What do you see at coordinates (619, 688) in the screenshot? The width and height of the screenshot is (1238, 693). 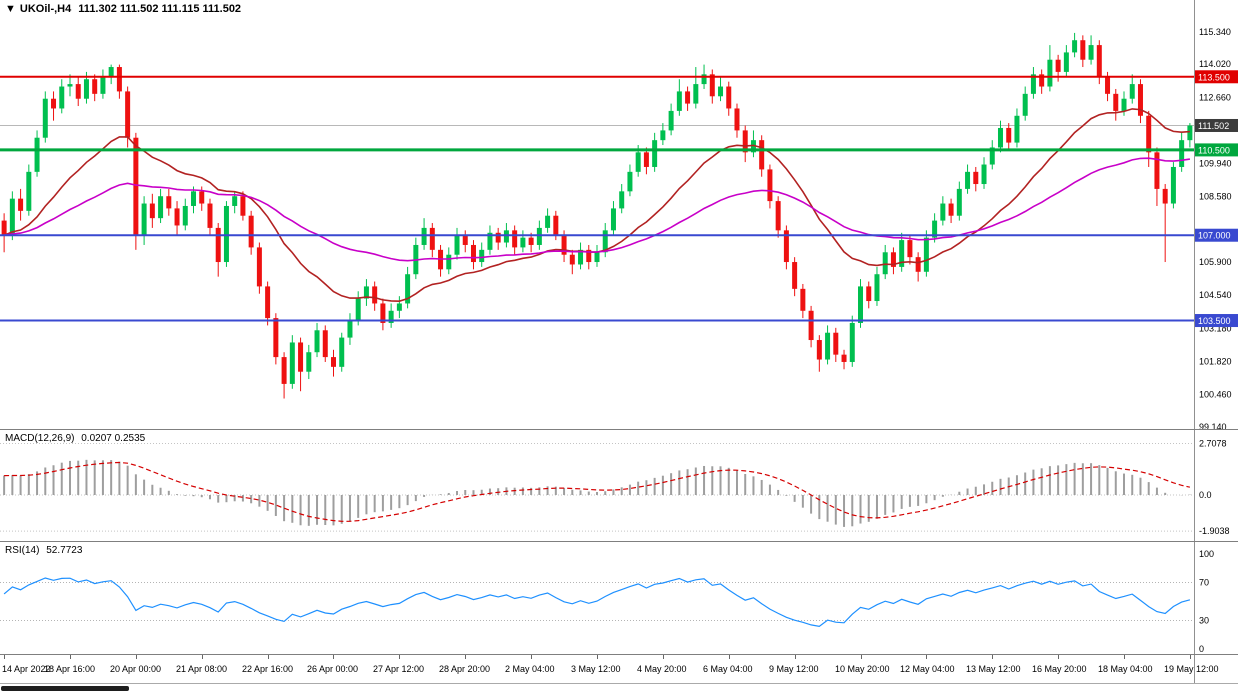 I see `scrollbar-track` at bounding box center [619, 688].